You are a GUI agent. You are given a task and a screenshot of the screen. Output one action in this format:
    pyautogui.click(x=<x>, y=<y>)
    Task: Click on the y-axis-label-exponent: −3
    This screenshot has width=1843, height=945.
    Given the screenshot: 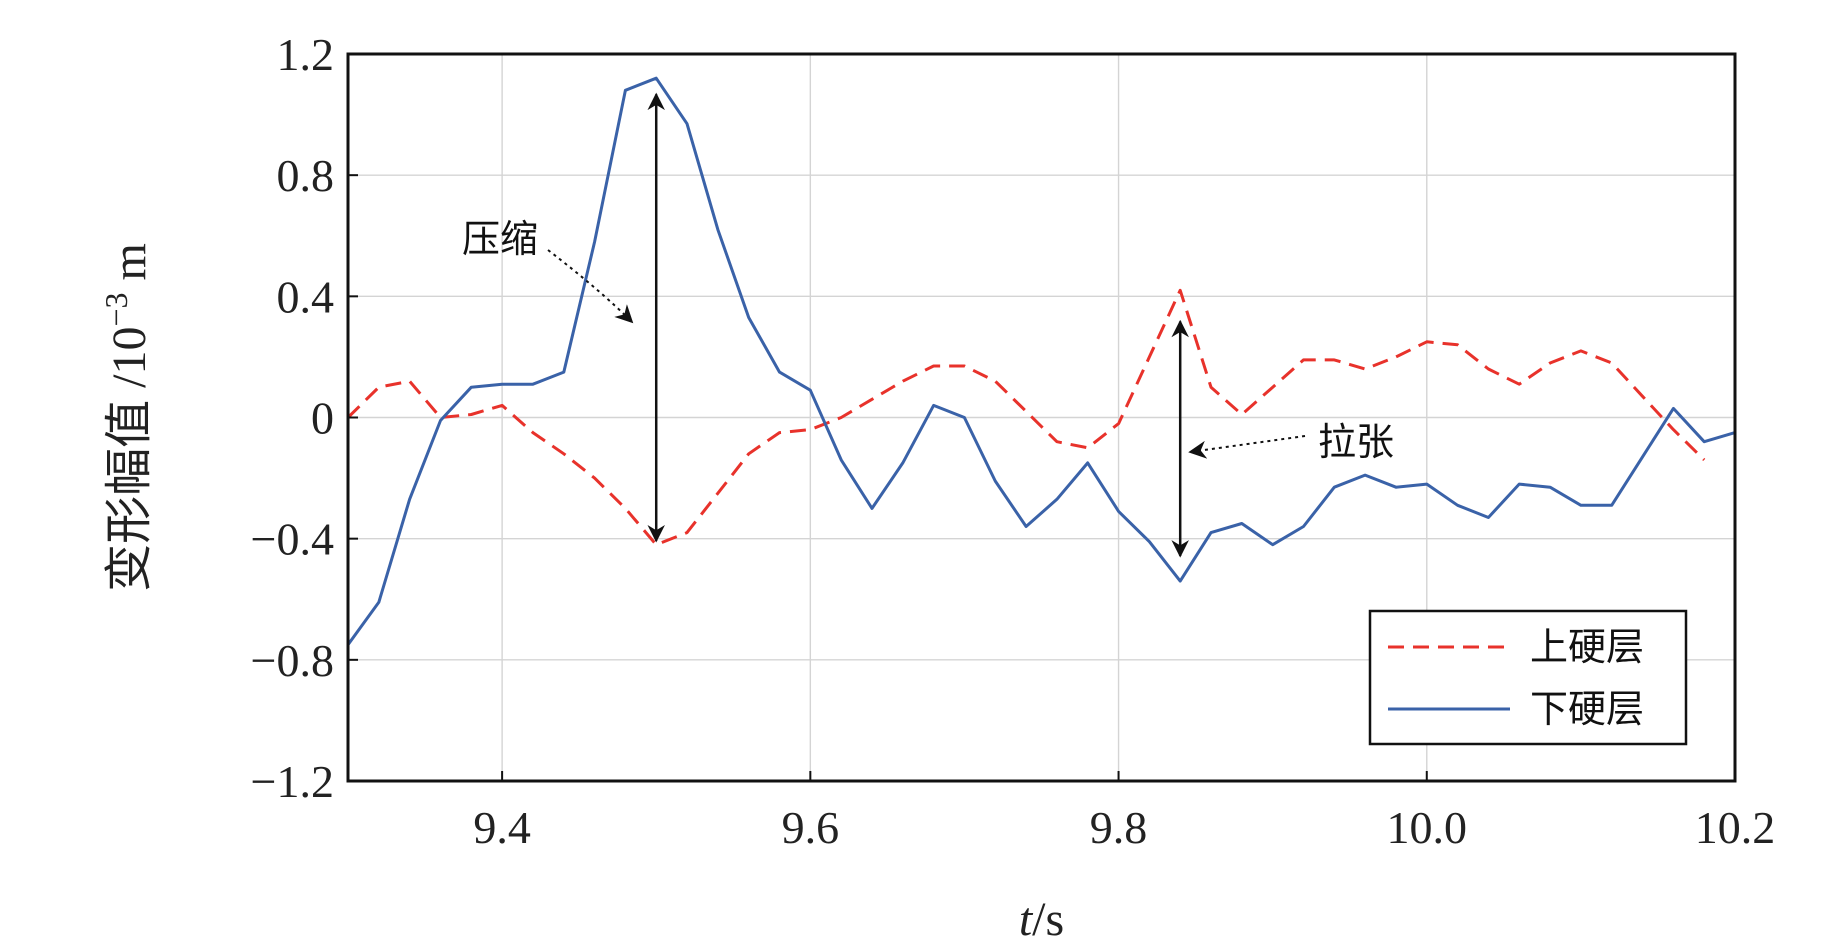 What is the action you would take?
    pyautogui.click(x=116, y=309)
    